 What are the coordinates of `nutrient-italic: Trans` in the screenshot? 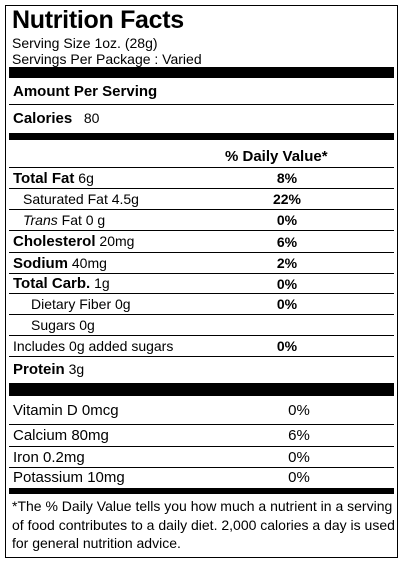 It's located at (40, 220).